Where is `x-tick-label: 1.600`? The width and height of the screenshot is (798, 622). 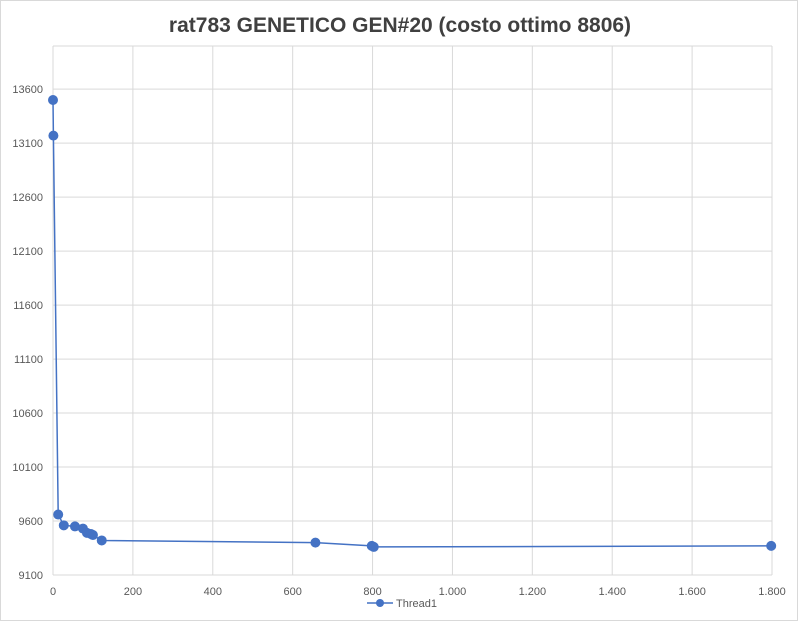 x-tick-label: 1.600 is located at coordinates (692, 592).